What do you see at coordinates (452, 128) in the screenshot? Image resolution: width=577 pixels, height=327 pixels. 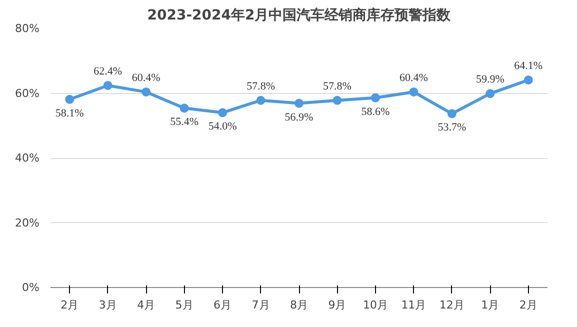 I see `data-label: 53.7%` at bounding box center [452, 128].